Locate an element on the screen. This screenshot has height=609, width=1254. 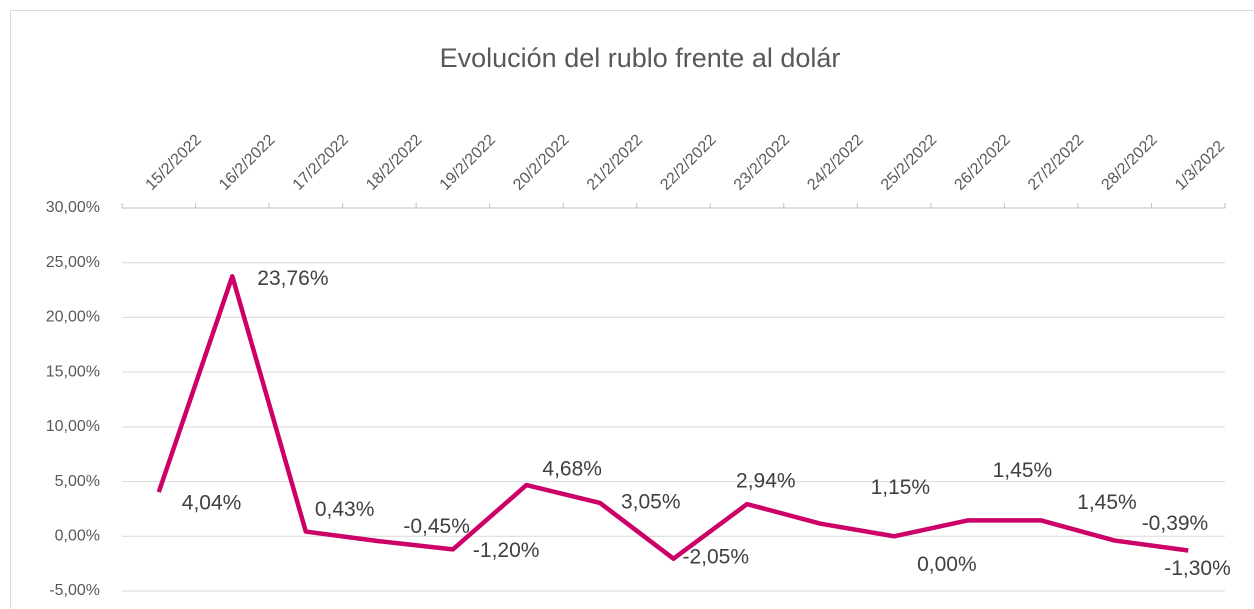
y-tick-label: 15,00% is located at coordinates (73, 371).